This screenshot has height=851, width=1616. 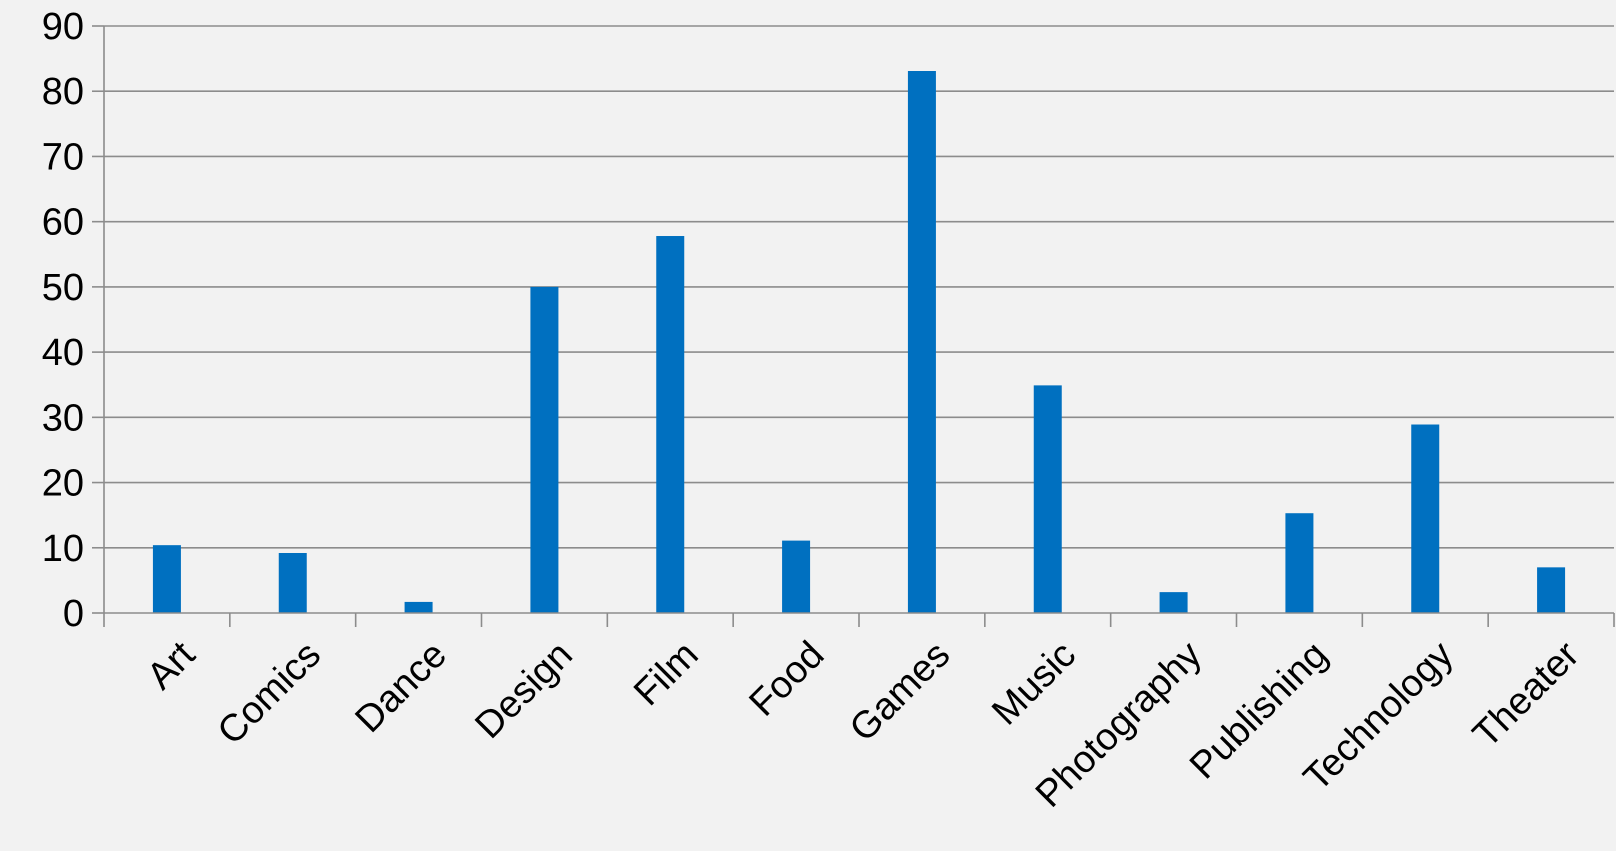 What do you see at coordinates (1173, 602) in the screenshot?
I see `bar-photography` at bounding box center [1173, 602].